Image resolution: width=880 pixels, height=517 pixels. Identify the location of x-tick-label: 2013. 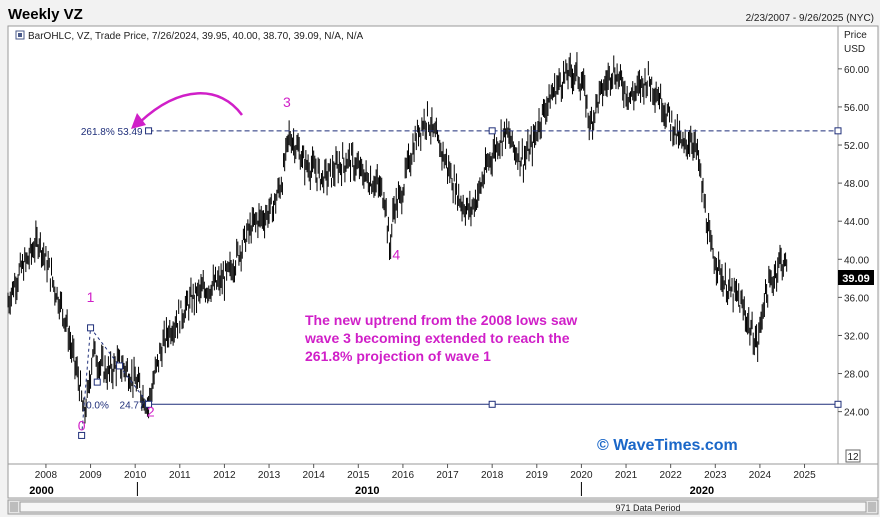
(269, 475).